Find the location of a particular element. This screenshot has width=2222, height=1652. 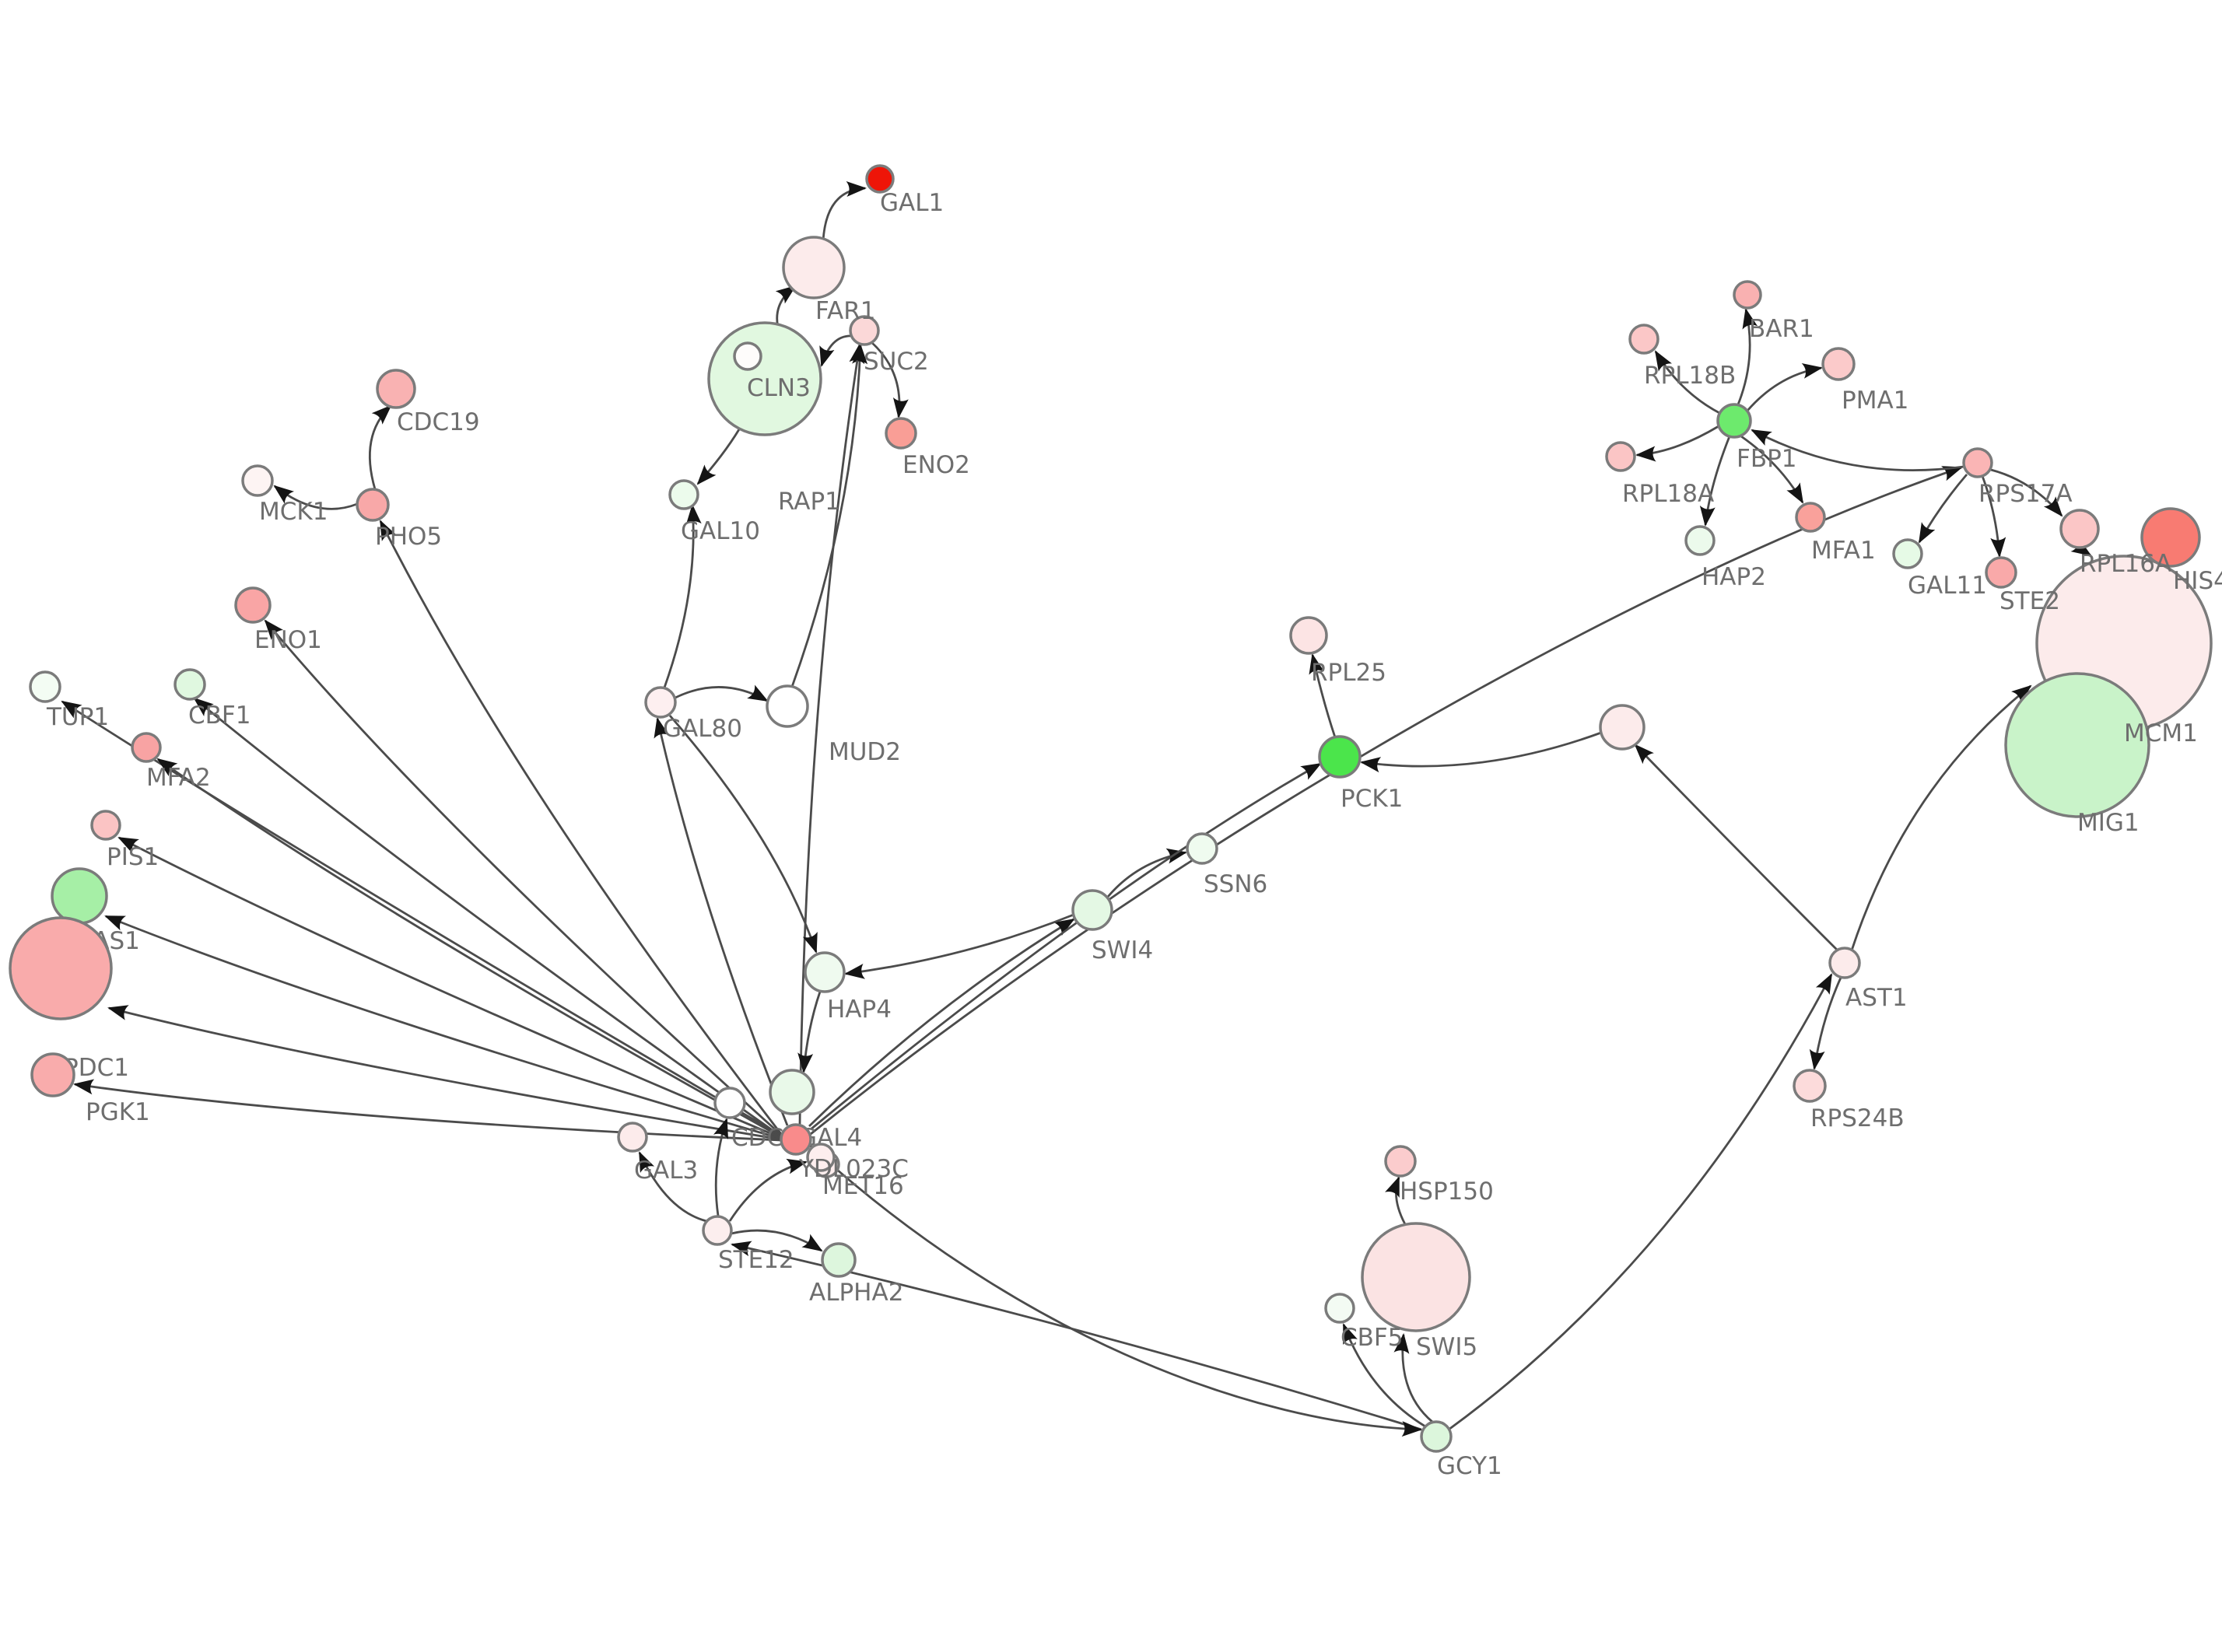

node-mfa1 is located at coordinates (1811, 517).